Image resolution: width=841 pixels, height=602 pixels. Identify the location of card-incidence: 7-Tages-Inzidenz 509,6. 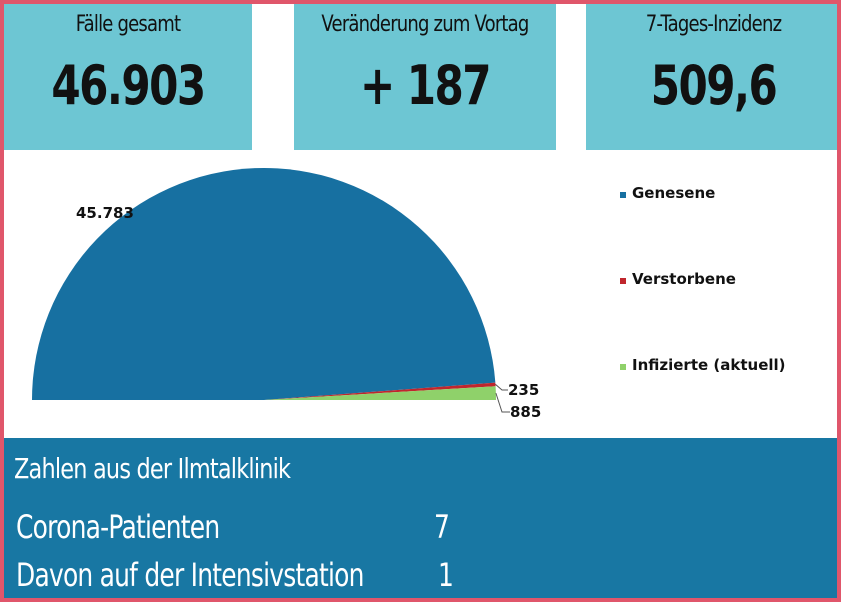
(711, 77).